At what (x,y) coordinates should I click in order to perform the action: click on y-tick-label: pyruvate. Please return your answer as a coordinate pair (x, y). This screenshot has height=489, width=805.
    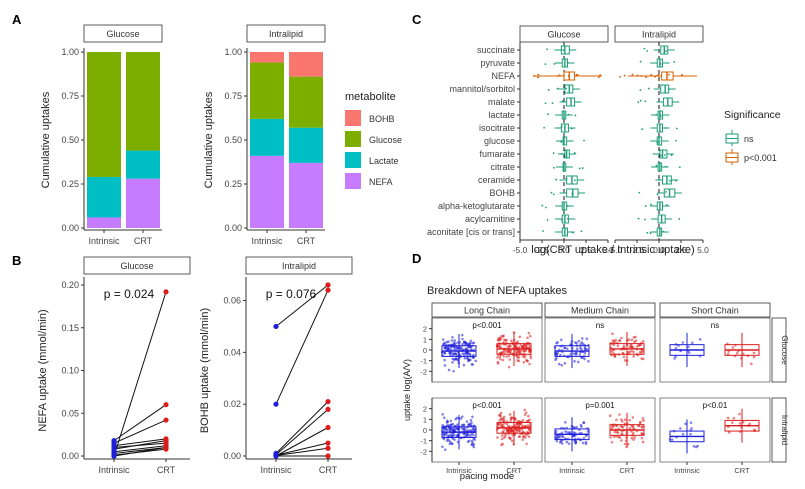
    Looking at the image, I should click on (497, 63).